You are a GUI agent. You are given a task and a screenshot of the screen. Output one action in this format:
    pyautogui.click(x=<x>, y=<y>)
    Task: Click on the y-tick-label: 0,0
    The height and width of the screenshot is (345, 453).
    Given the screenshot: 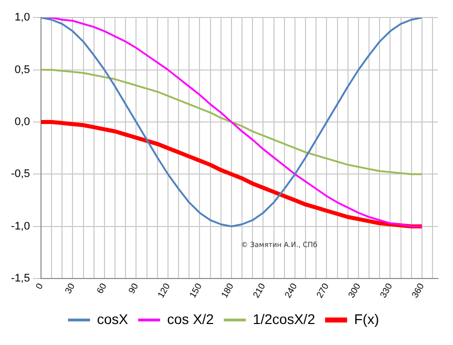 What is the action you would take?
    pyautogui.click(x=22, y=122)
    